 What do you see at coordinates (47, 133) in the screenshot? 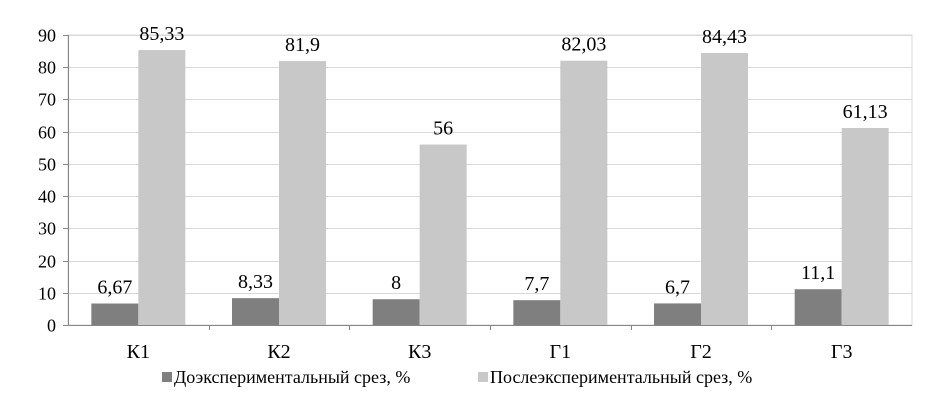
I see `y-tick-label: 60` at bounding box center [47, 133].